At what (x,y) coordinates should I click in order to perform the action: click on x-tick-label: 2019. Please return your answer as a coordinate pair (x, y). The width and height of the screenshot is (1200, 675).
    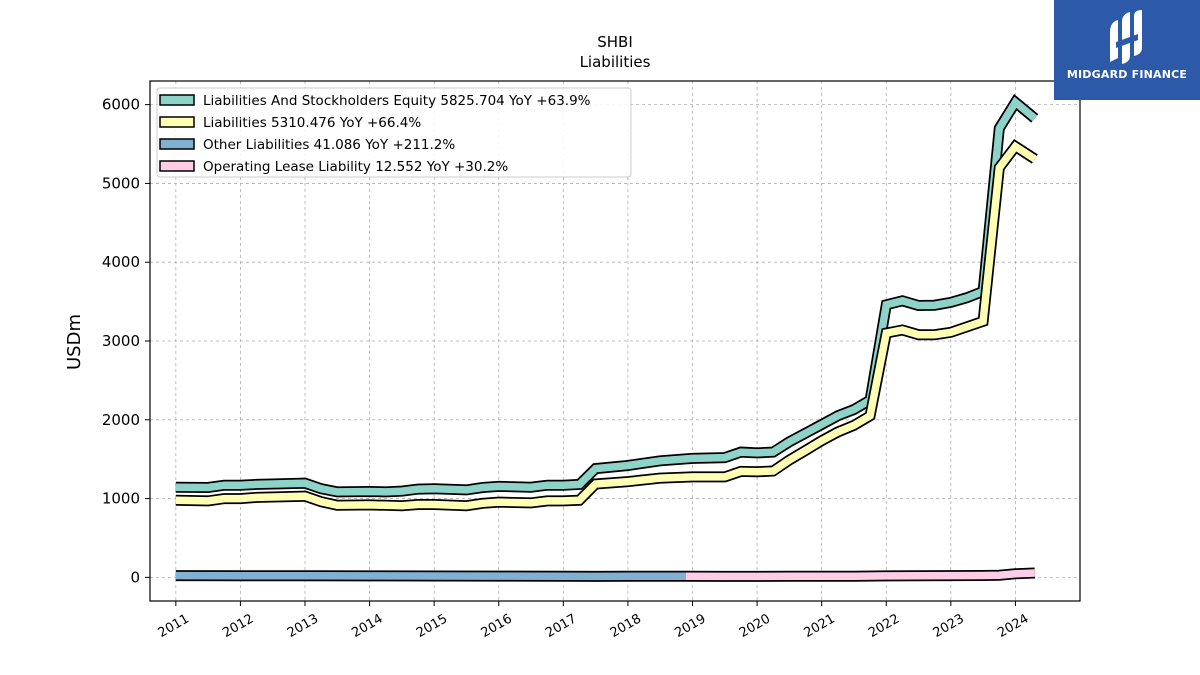
    Looking at the image, I should click on (690, 626).